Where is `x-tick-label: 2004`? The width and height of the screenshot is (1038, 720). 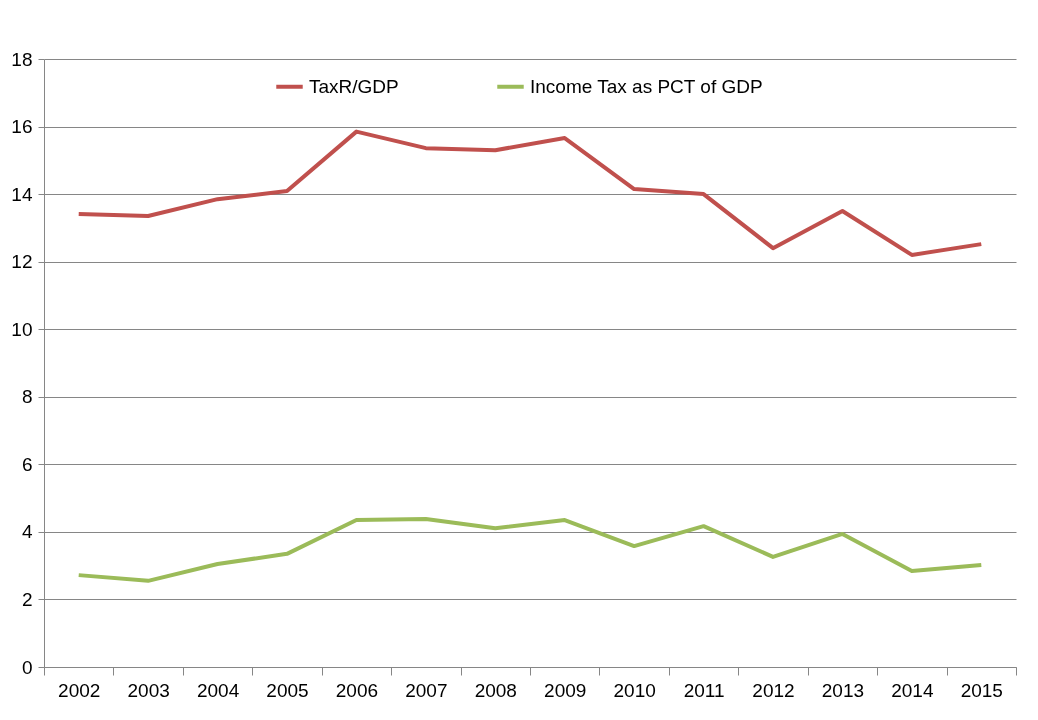 x-tick-label: 2004 is located at coordinates (218, 690).